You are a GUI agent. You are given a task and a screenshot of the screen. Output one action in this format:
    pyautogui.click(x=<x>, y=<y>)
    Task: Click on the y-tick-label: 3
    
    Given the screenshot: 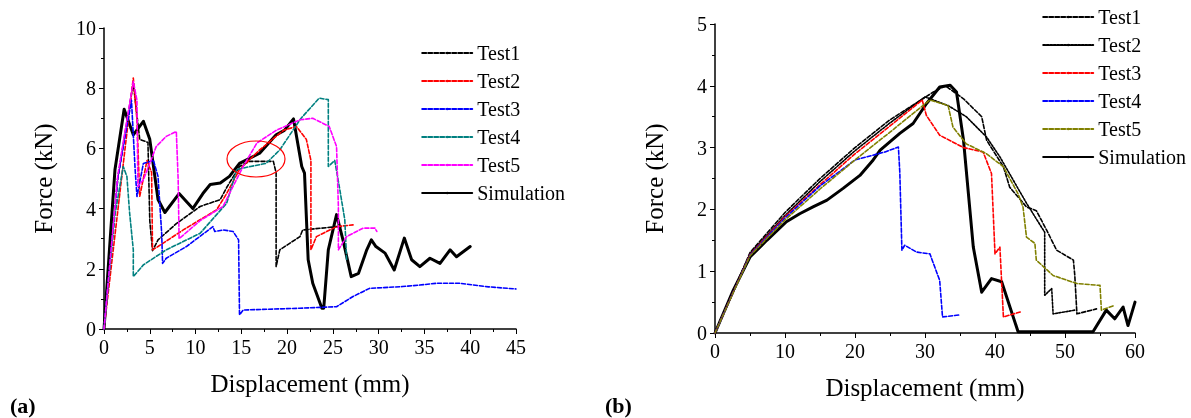 What is the action you would take?
    pyautogui.click(x=702, y=147)
    